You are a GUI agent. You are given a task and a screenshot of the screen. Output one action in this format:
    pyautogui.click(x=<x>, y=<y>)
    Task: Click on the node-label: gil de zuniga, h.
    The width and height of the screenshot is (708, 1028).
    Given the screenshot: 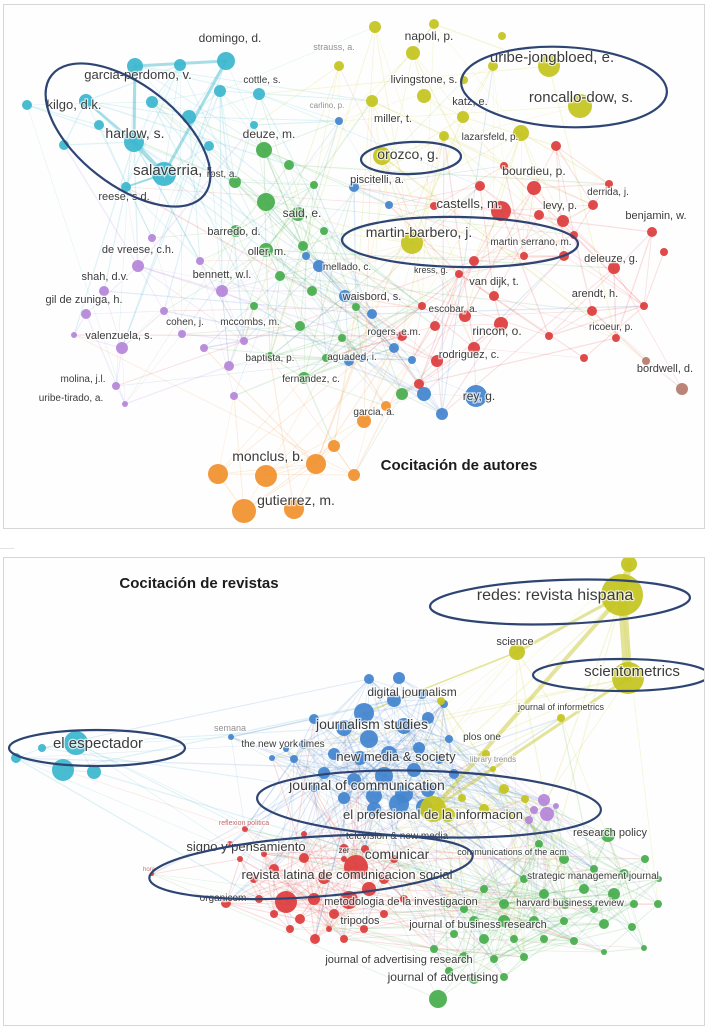 What is the action you would take?
    pyautogui.click(x=83, y=300)
    